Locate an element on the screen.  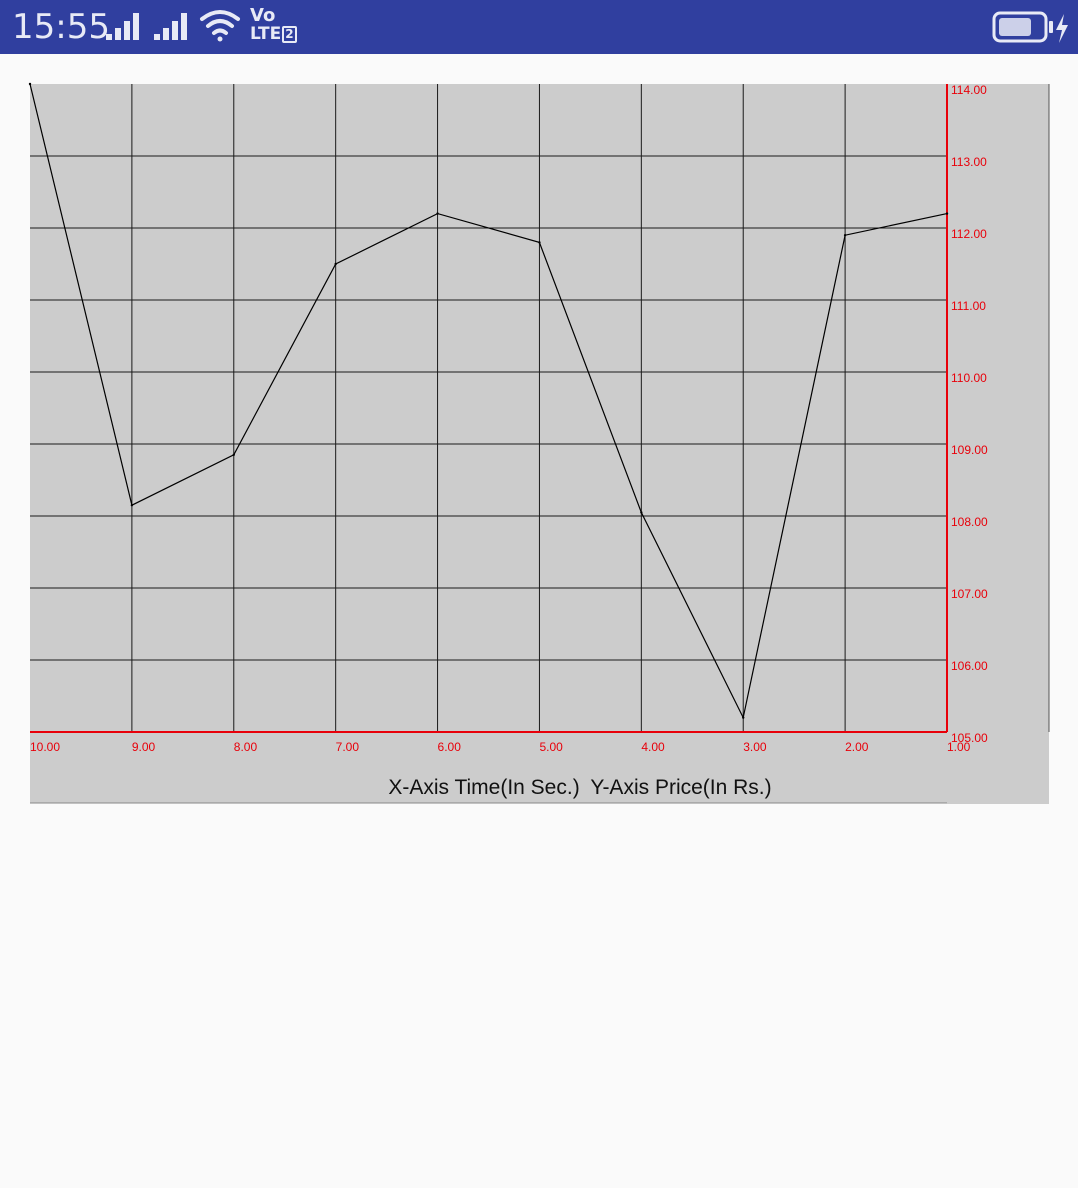
x-tick-label: 5.00 is located at coordinates (551, 747).